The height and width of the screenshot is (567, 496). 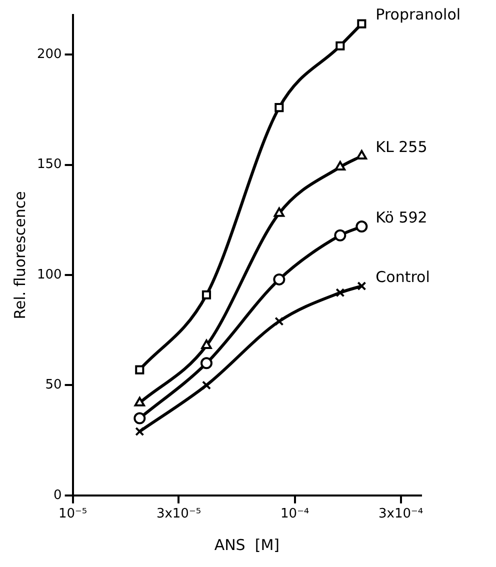 I want to click on series-label: Propranolol, so click(x=418, y=15).